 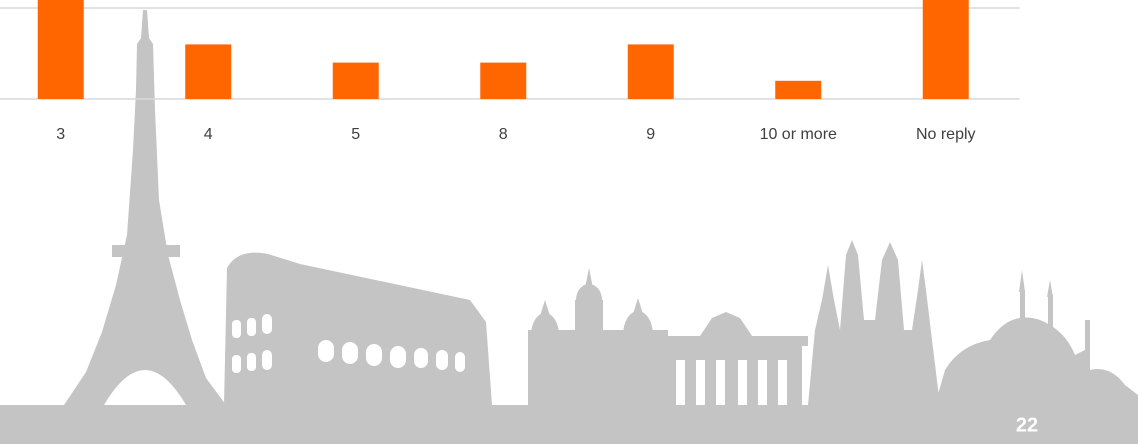 What do you see at coordinates (348, 343) in the screenshot?
I see `arches` at bounding box center [348, 343].